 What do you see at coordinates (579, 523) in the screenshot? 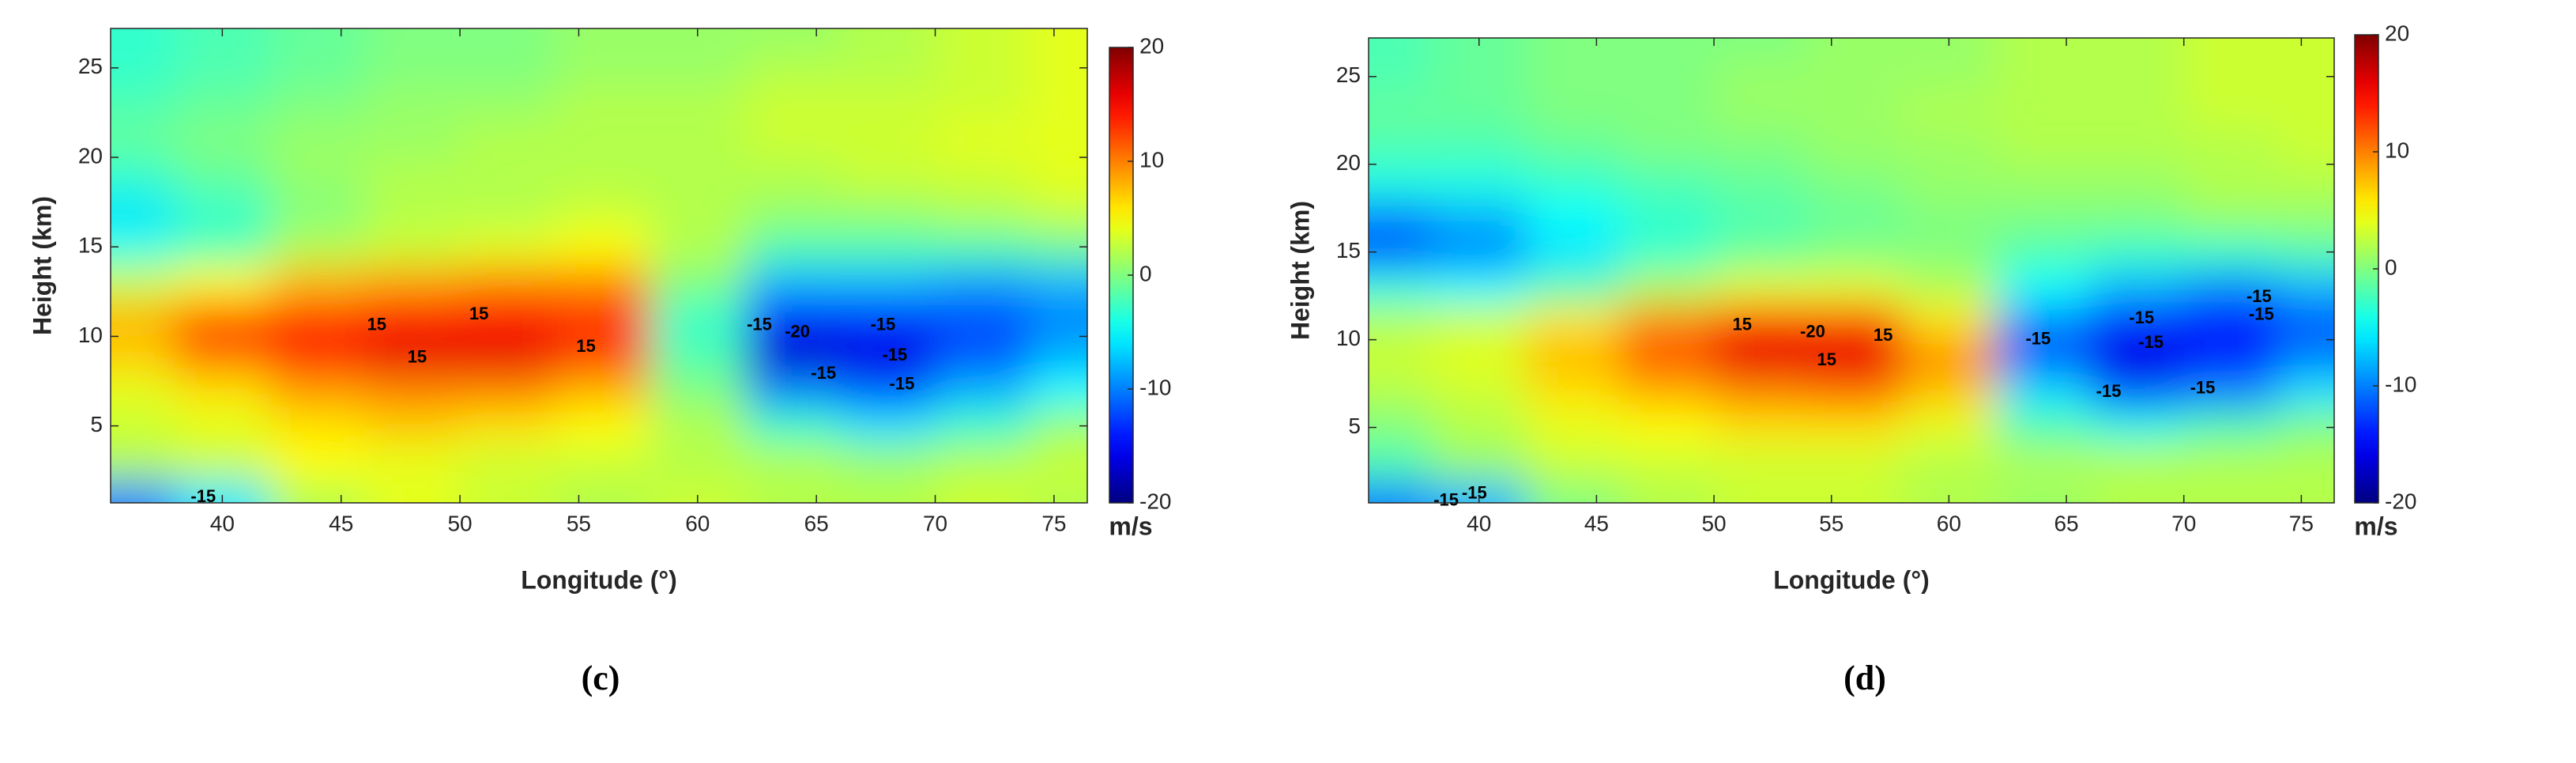
I see `x-tick-label: 55` at bounding box center [579, 523].